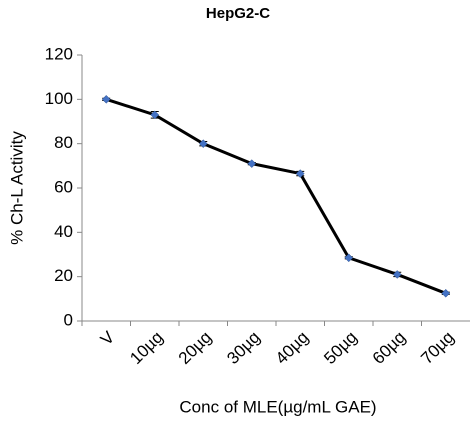 This screenshot has width=475, height=422. Describe the element at coordinates (437, 348) in the screenshot. I see `x-tick-label: 70µg` at that location.